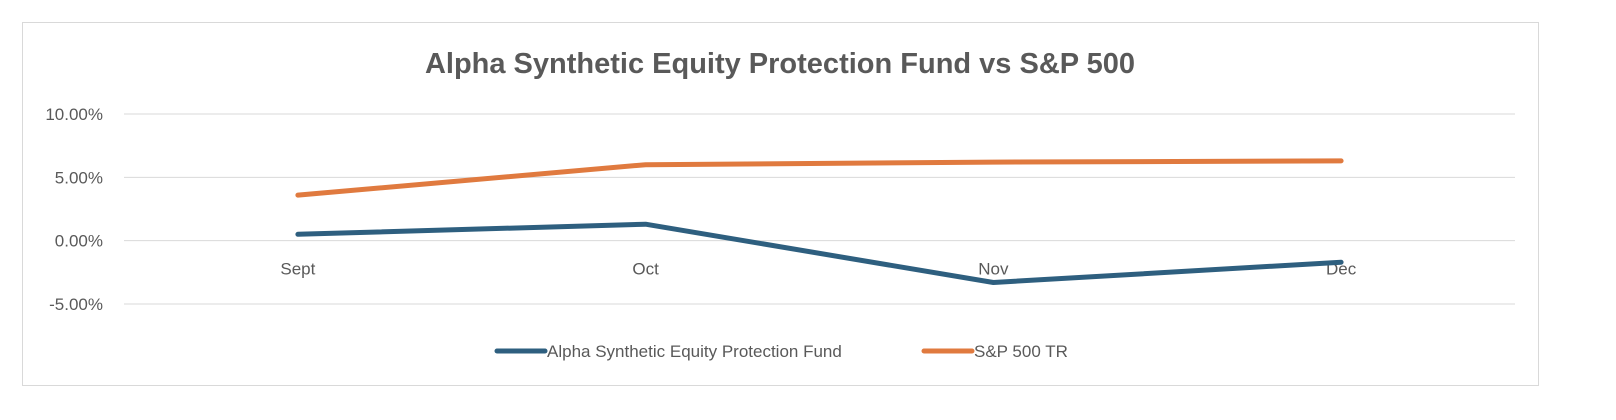 The image size is (1616, 420). What do you see at coordinates (79, 177) in the screenshot?
I see `y-tick-label: 5.00%` at bounding box center [79, 177].